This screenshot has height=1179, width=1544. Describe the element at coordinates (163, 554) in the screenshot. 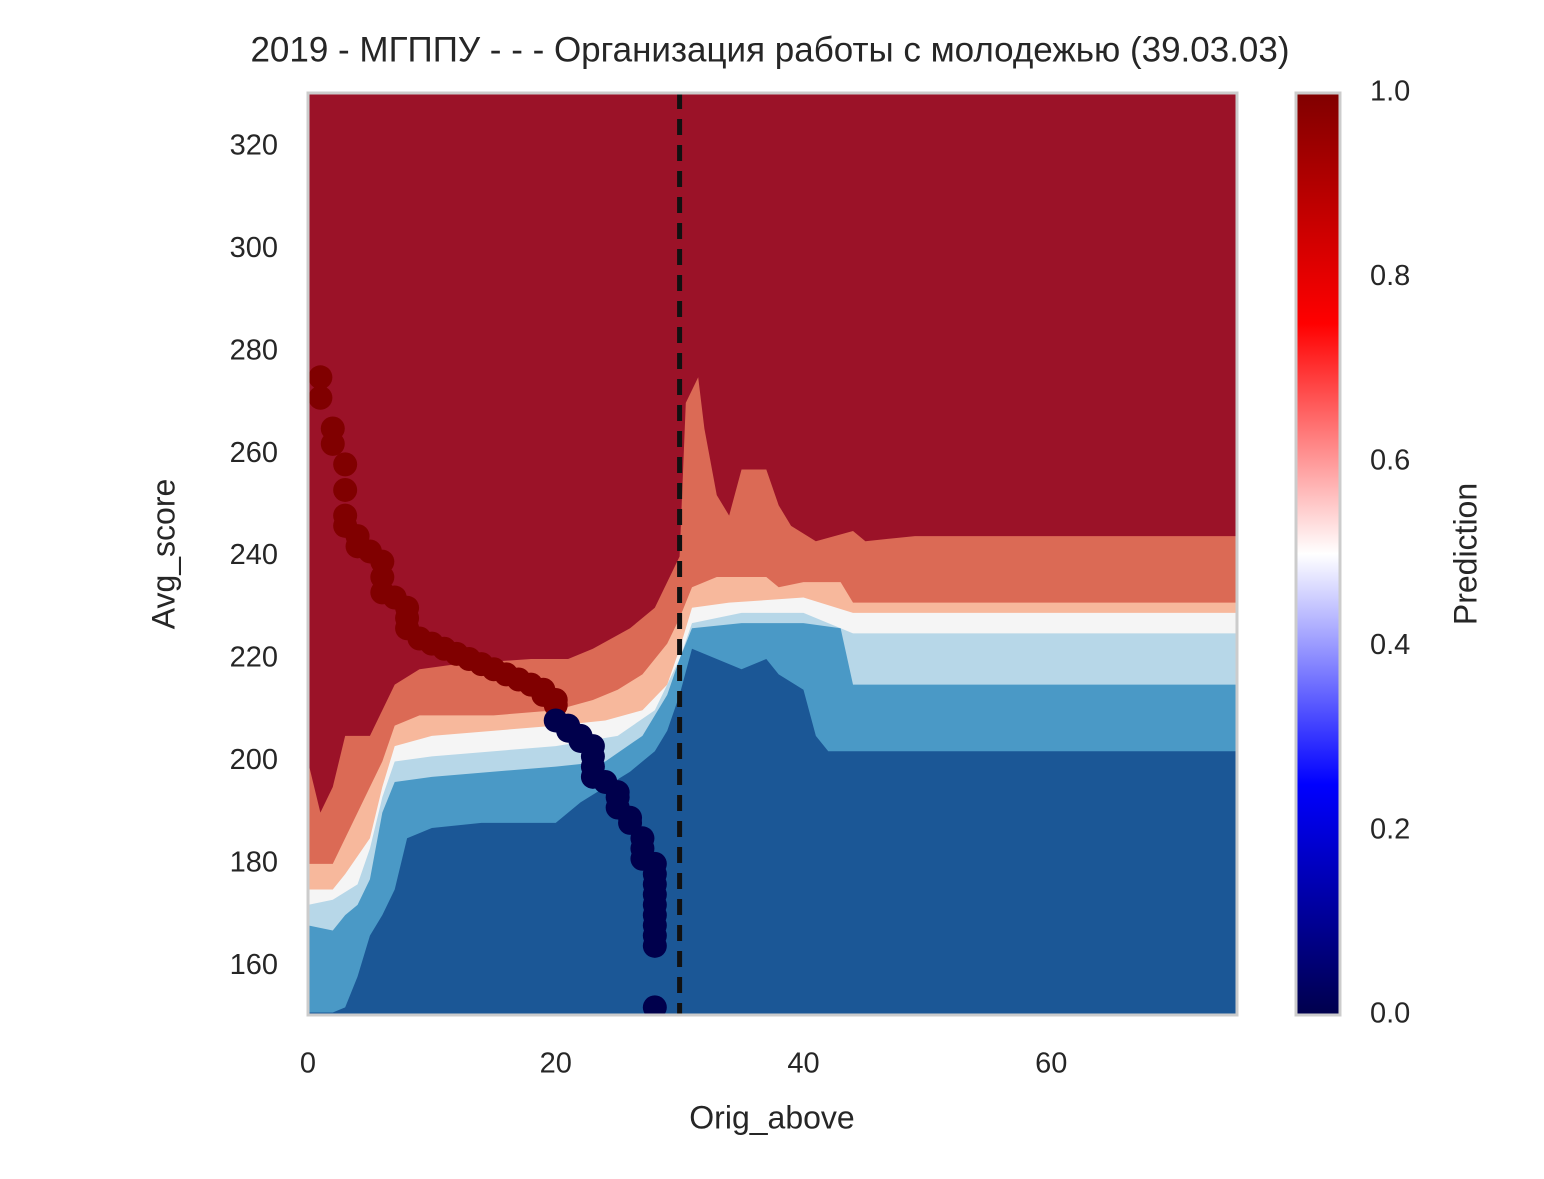

I see `y-axis-label: Avg_score` at that location.